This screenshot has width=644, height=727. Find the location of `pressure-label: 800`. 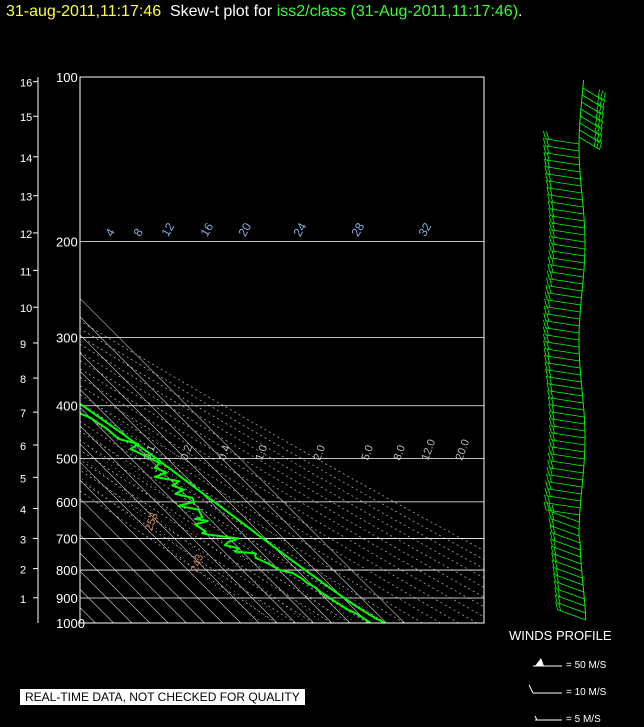

pressure-label: 800 is located at coordinates (67, 570).